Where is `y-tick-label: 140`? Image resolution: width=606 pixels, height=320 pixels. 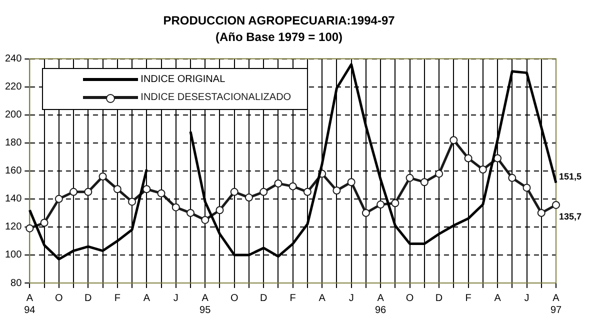
y-tick-label: 140 is located at coordinates (13, 199).